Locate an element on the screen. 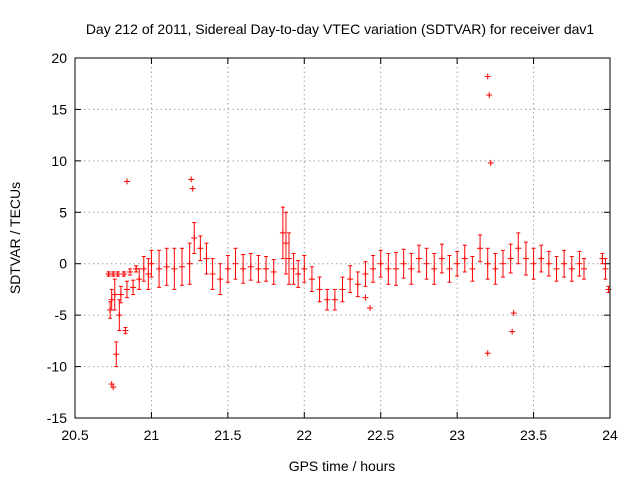 The image size is (640, 480). x-tick-label: 22 is located at coordinates (304, 435).